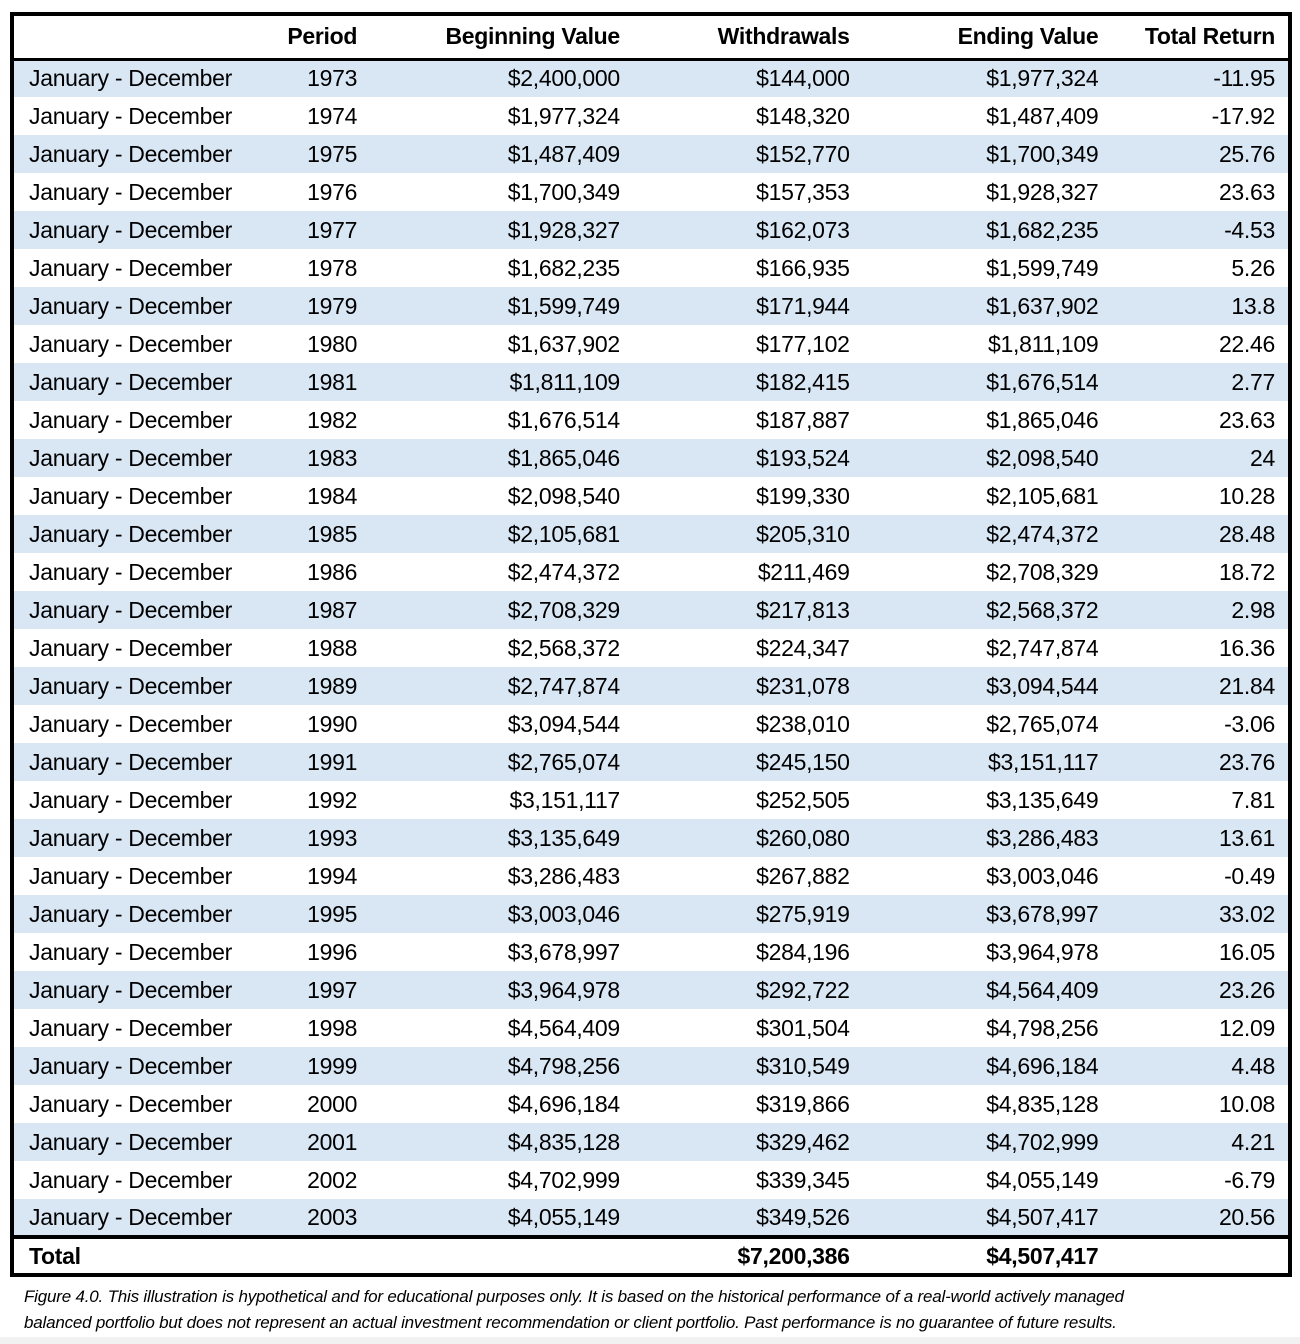 This screenshot has width=1300, height=1344. What do you see at coordinates (332, 875) in the screenshot?
I see `cell-year: 1994` at bounding box center [332, 875].